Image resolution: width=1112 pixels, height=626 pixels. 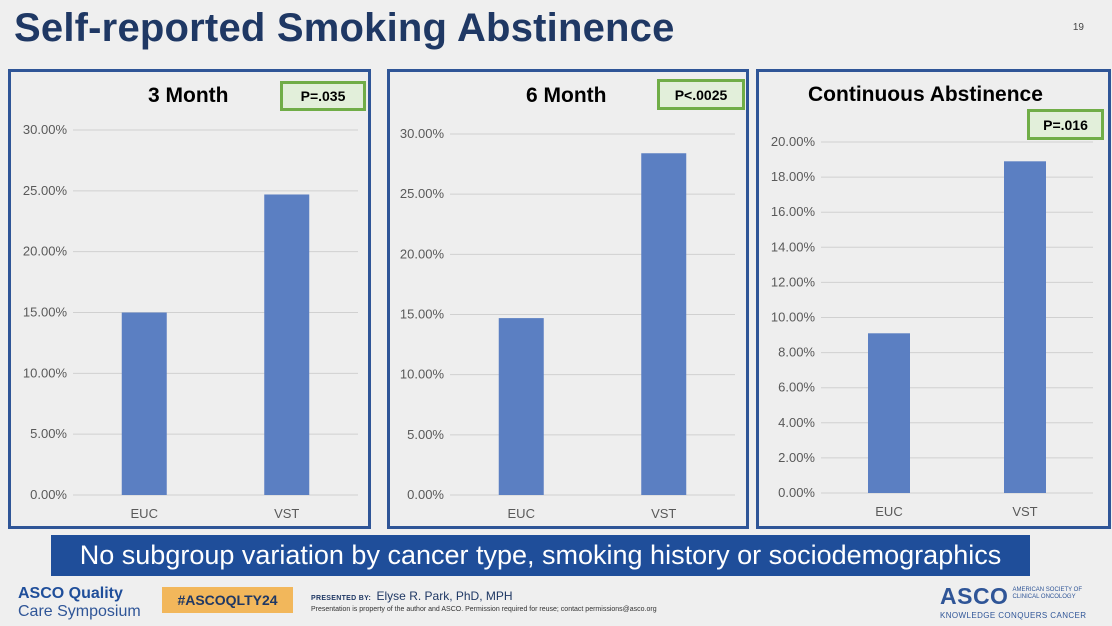 I want to click on asco-quality-logo: ASCO Quality Care Symposium, so click(x=83, y=603).